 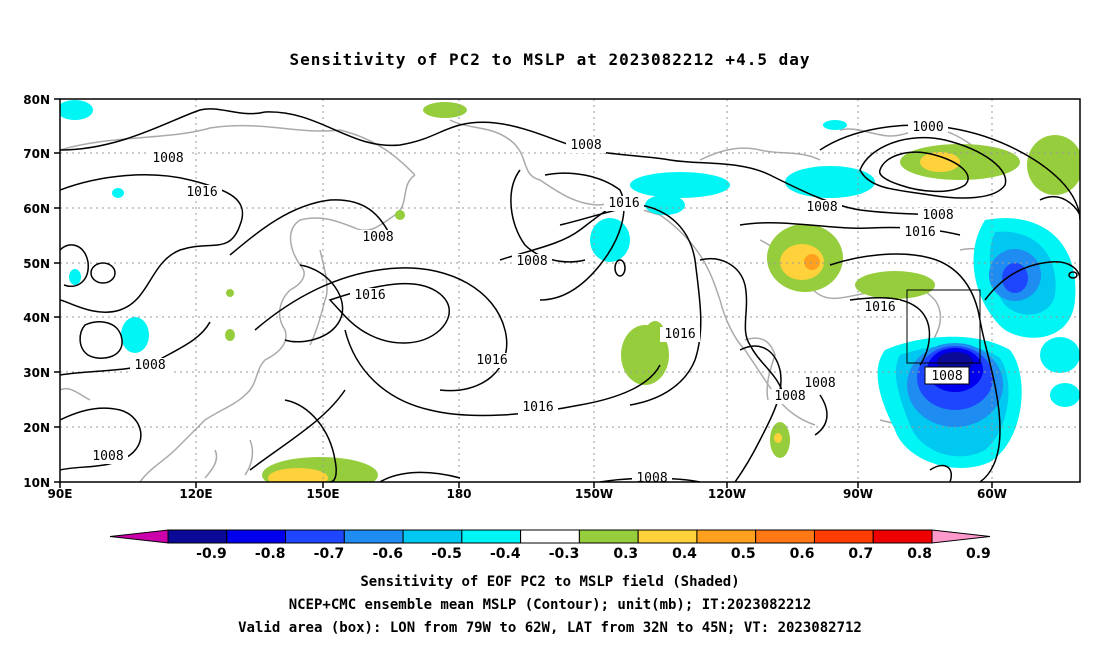 What do you see at coordinates (195, 494) in the screenshot?
I see `lon-label: 120E` at bounding box center [195, 494].